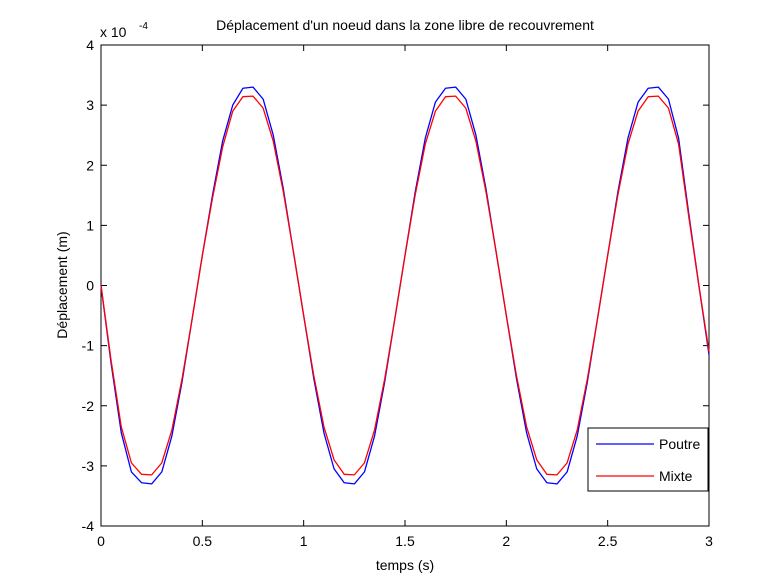 The width and height of the screenshot is (781, 588). What do you see at coordinates (506, 541) in the screenshot?
I see `x-tick-label: 2` at bounding box center [506, 541].